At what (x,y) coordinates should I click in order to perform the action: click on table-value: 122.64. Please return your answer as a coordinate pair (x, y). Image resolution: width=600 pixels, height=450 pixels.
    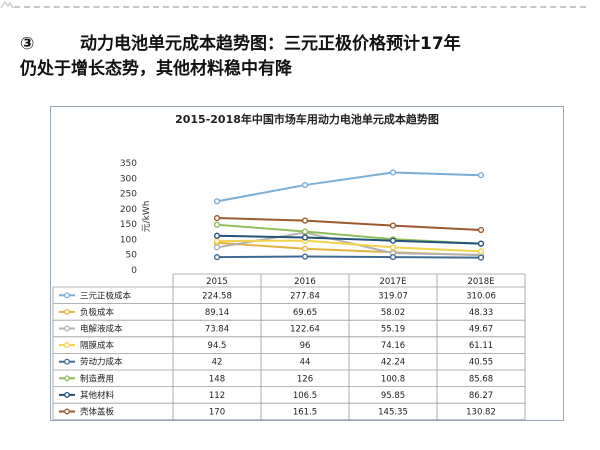
    Looking at the image, I should click on (305, 330).